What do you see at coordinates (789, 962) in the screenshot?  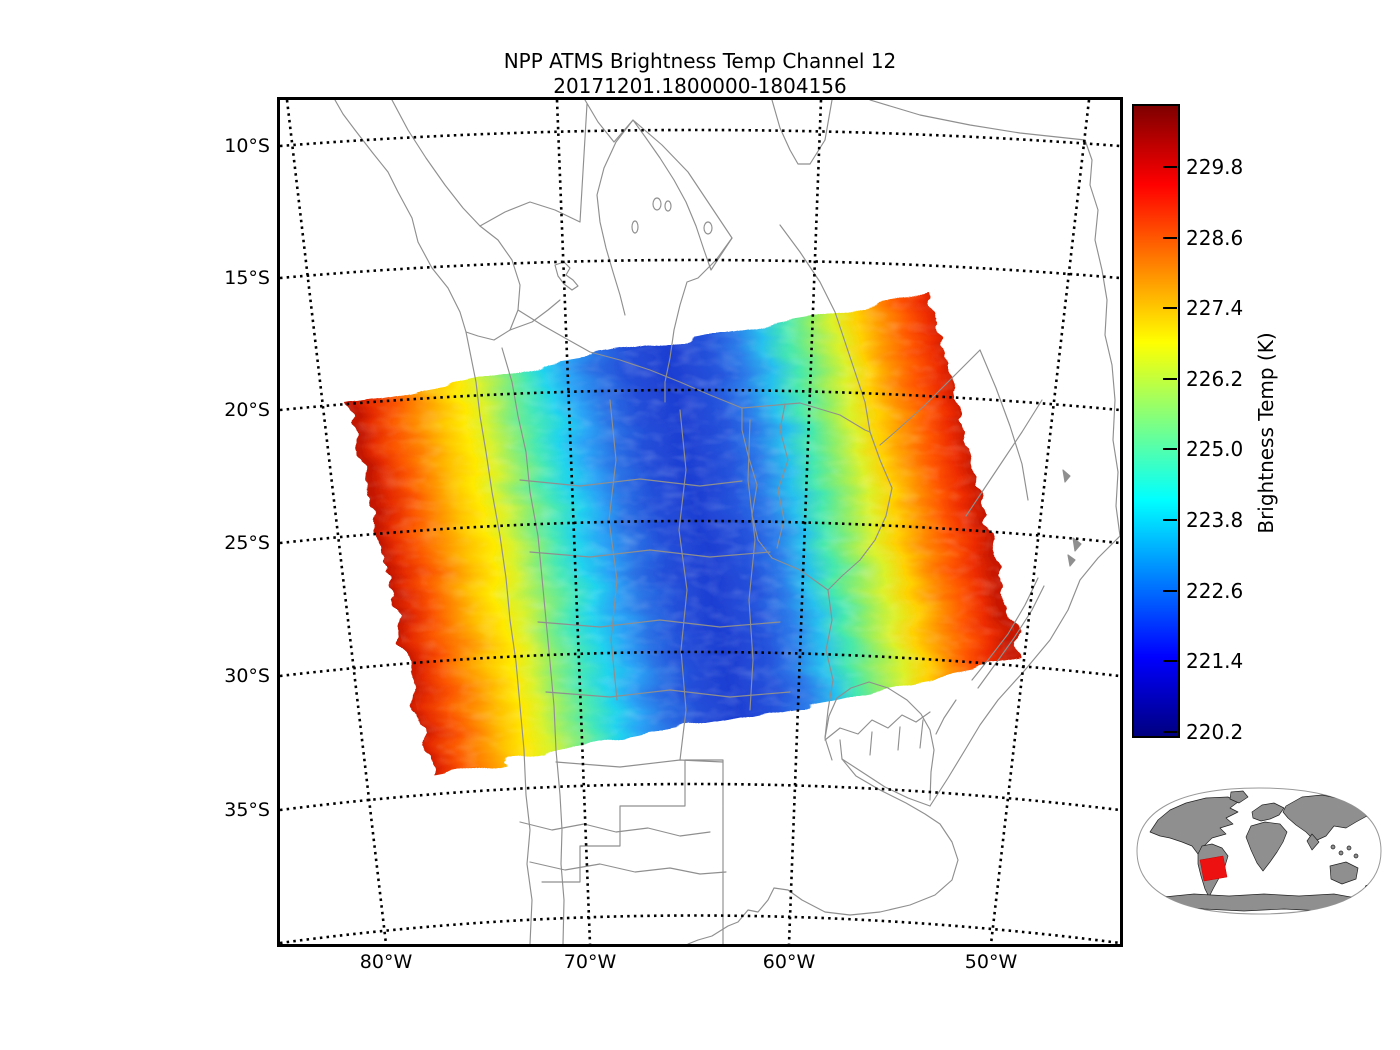 I see `lon-tick-label: 60°W` at bounding box center [789, 962].